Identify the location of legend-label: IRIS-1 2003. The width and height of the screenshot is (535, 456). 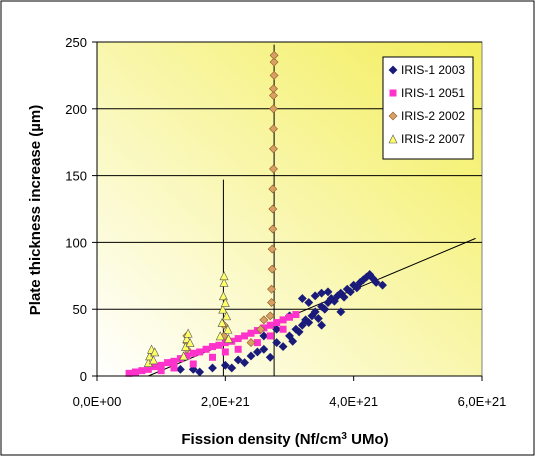
(433, 70).